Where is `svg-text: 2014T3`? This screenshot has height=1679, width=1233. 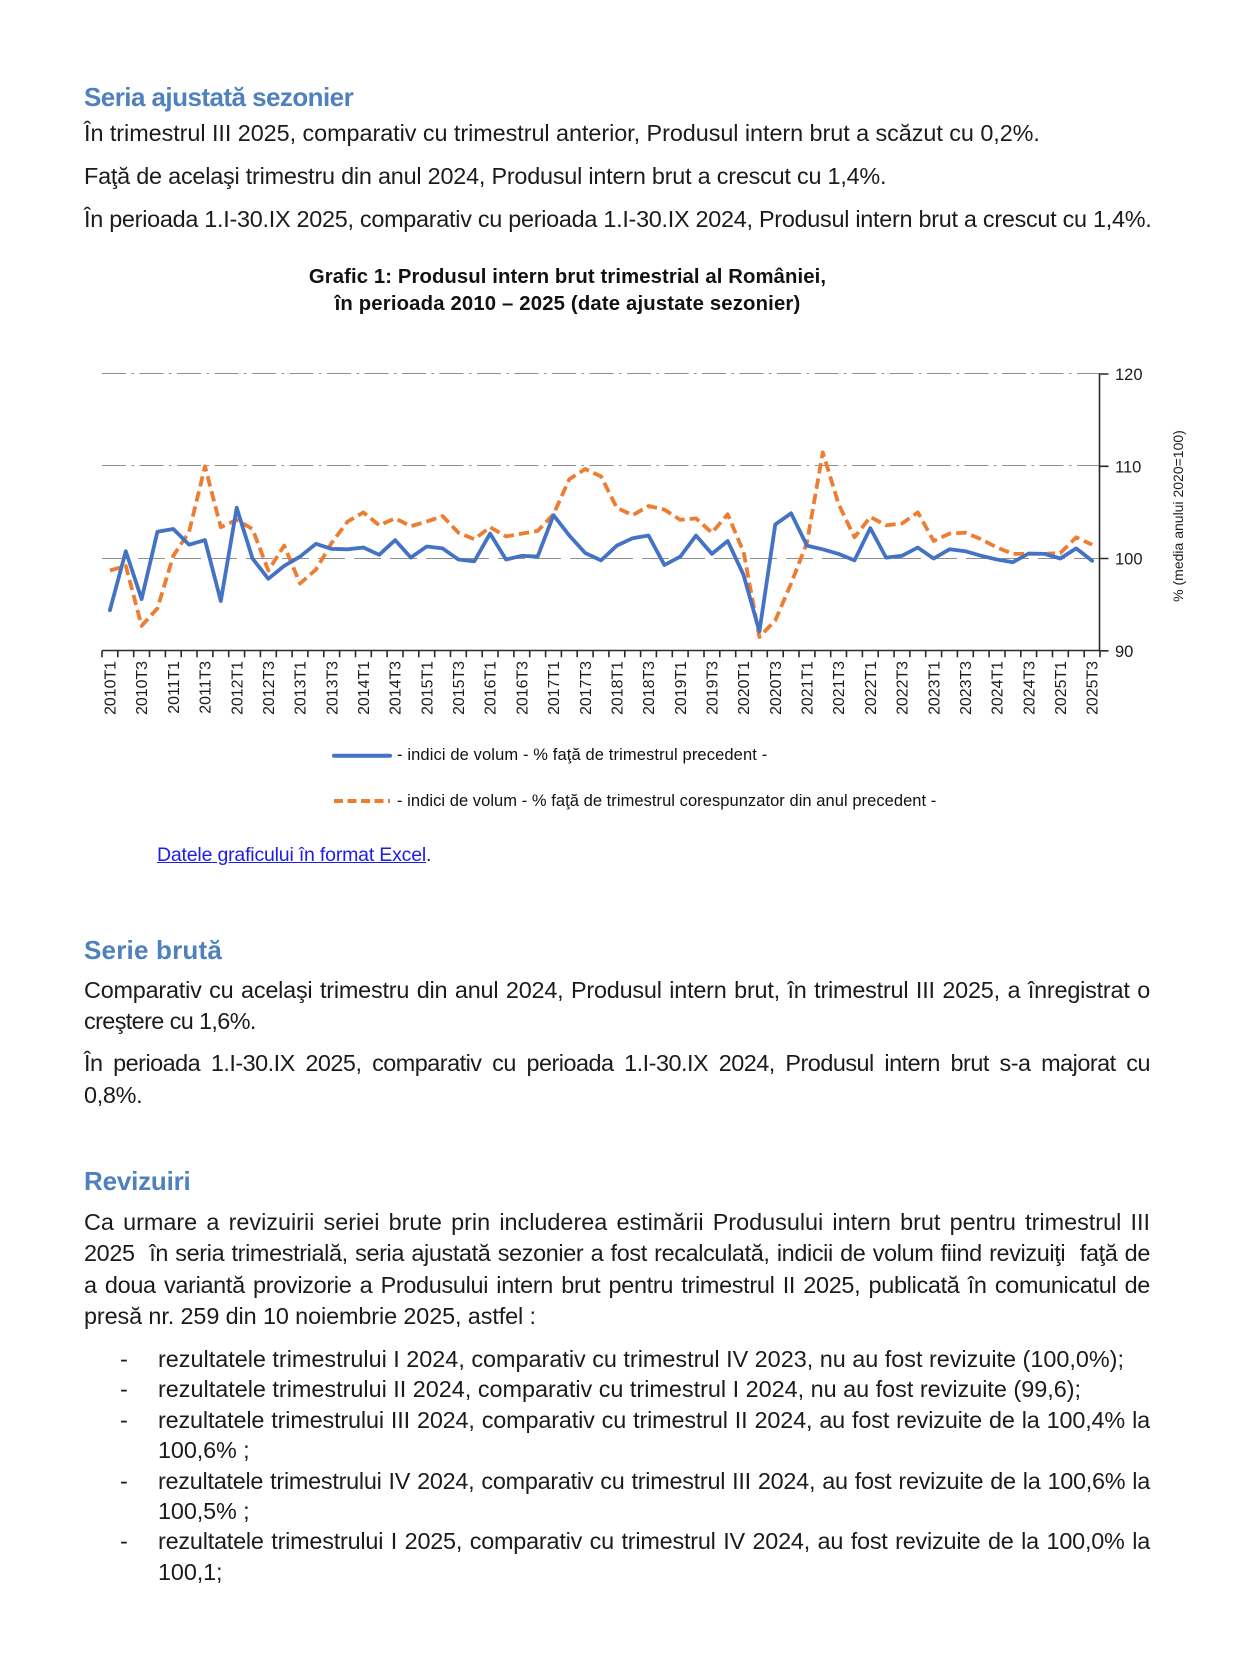
svg-text: 2014T3 is located at coordinates (396, 688).